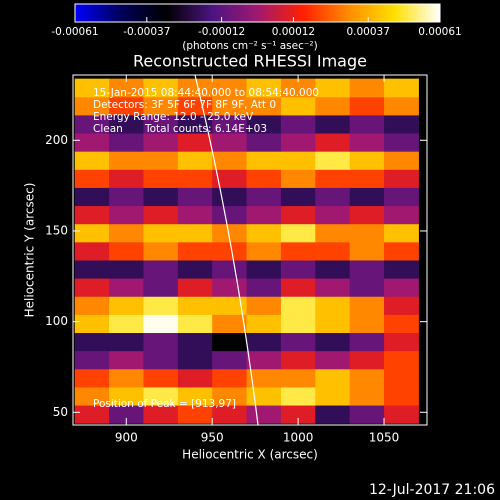  What do you see at coordinates (293, 32) in the screenshot?
I see `colorbar-tick-label: 0.00012` at bounding box center [293, 32].